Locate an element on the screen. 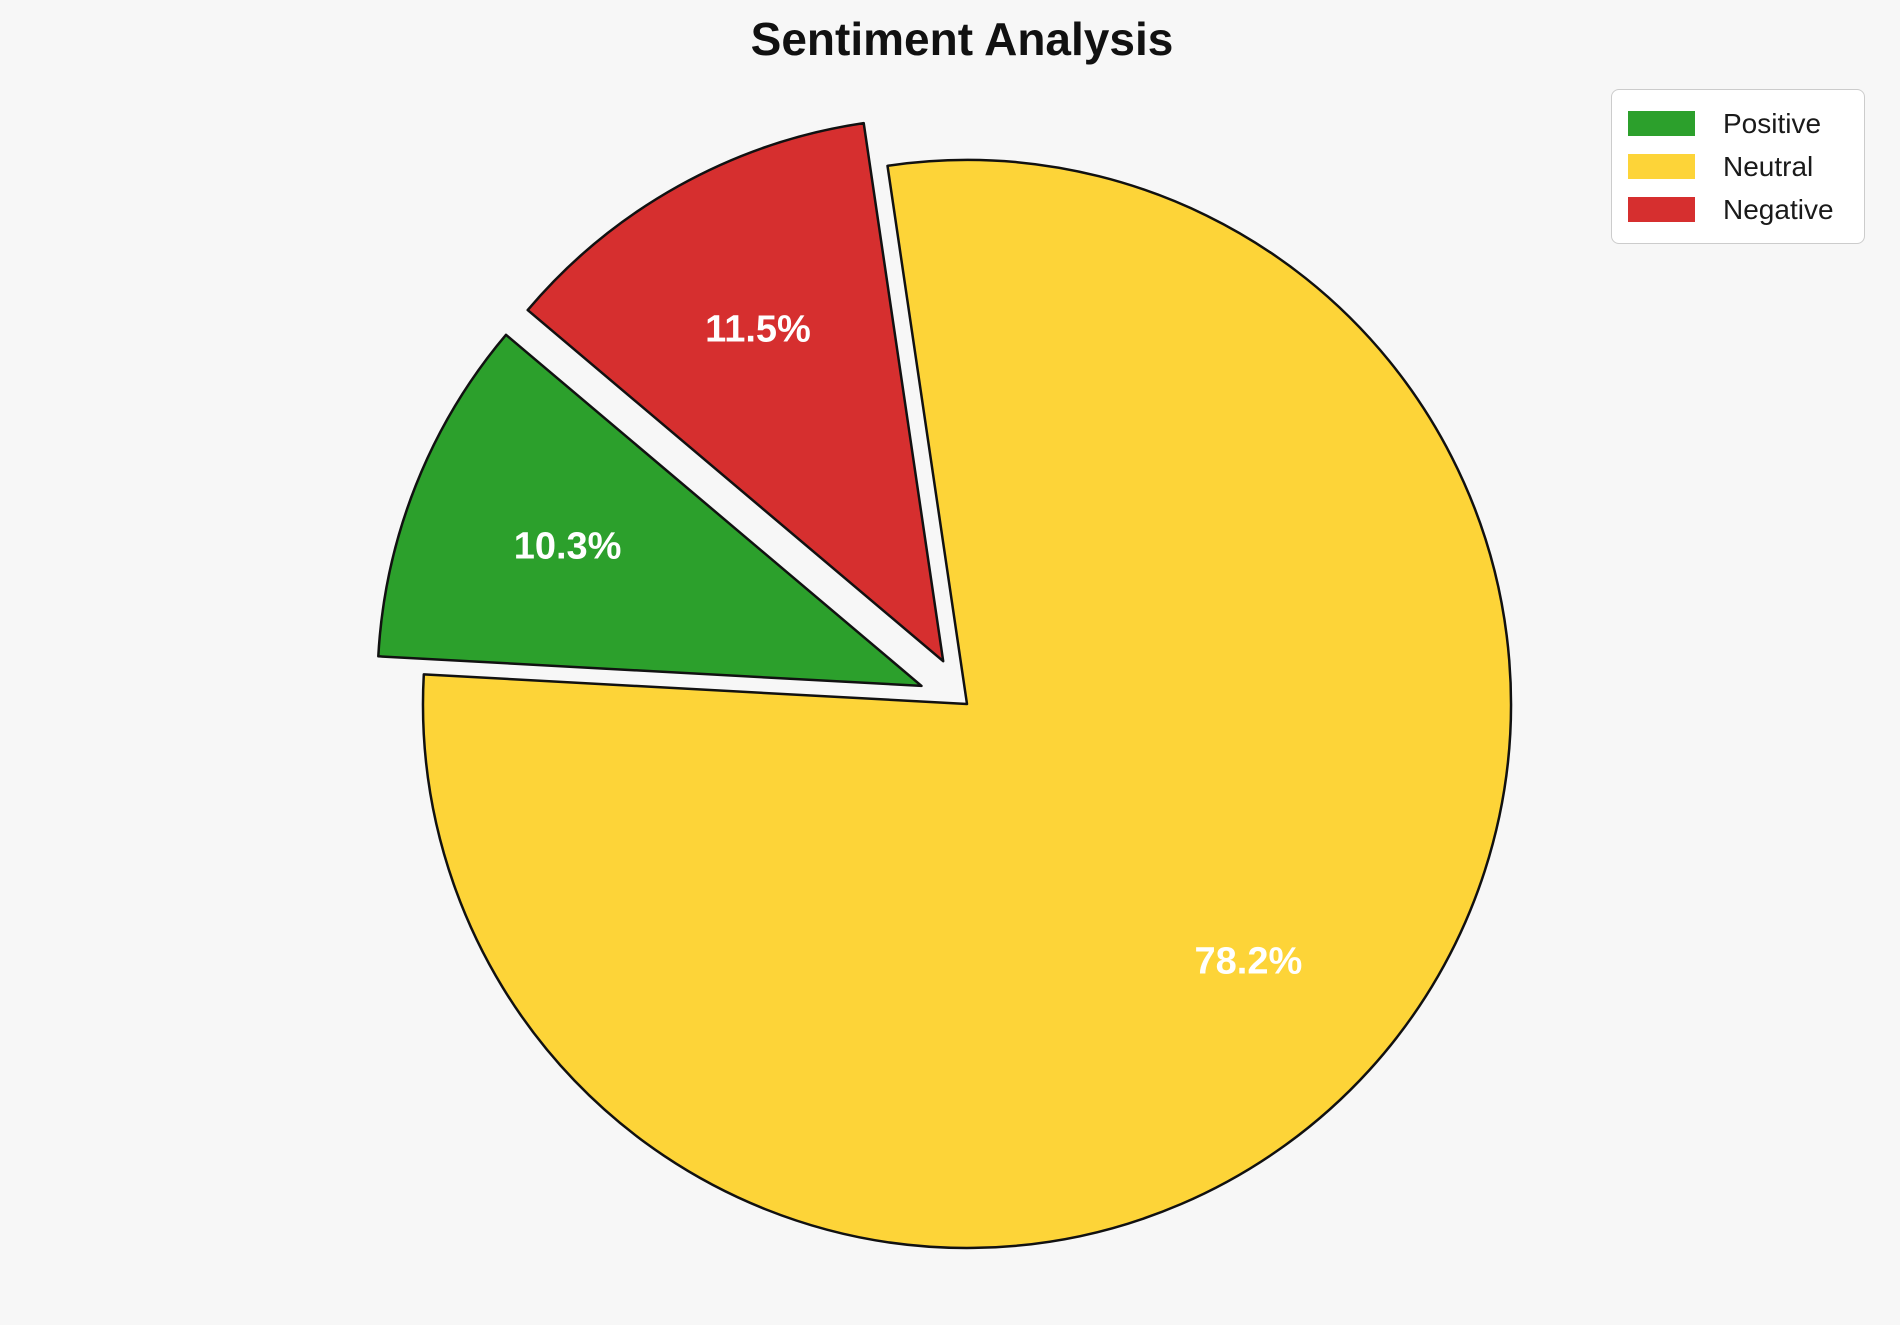 The width and height of the screenshot is (1900, 1325). legend-swatch-negative is located at coordinates (1661, 209).